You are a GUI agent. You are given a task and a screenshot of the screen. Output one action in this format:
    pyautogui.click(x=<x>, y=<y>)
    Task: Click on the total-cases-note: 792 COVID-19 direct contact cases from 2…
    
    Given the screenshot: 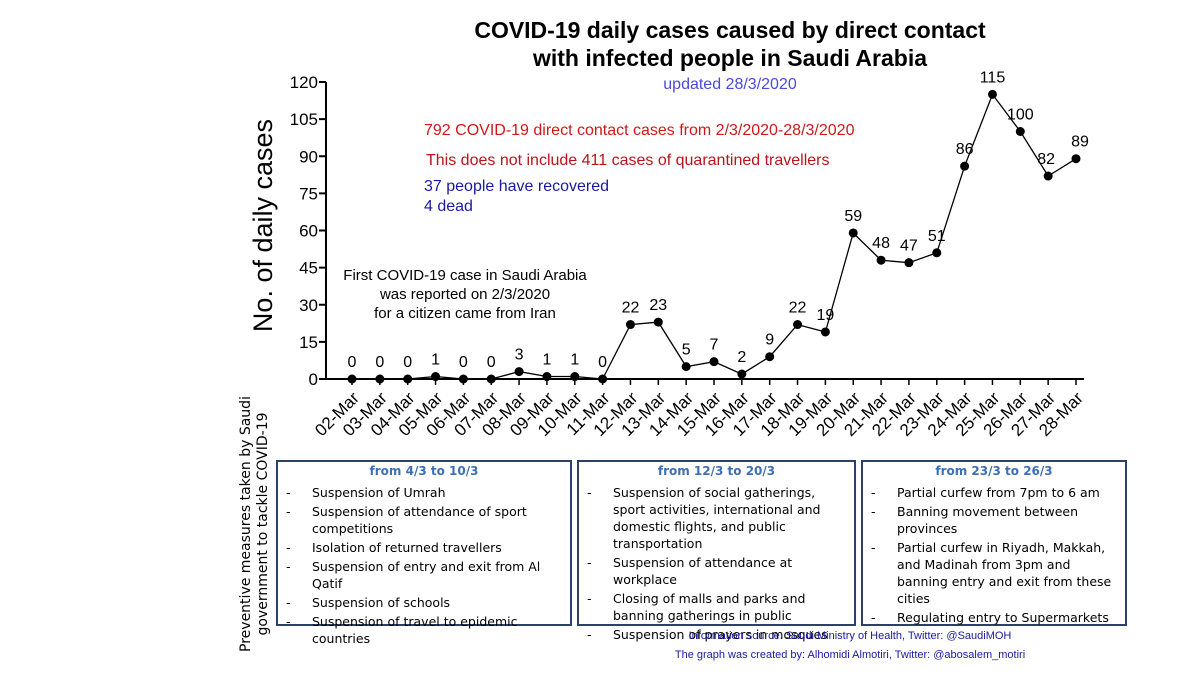 What is the action you would take?
    pyautogui.click(x=639, y=130)
    